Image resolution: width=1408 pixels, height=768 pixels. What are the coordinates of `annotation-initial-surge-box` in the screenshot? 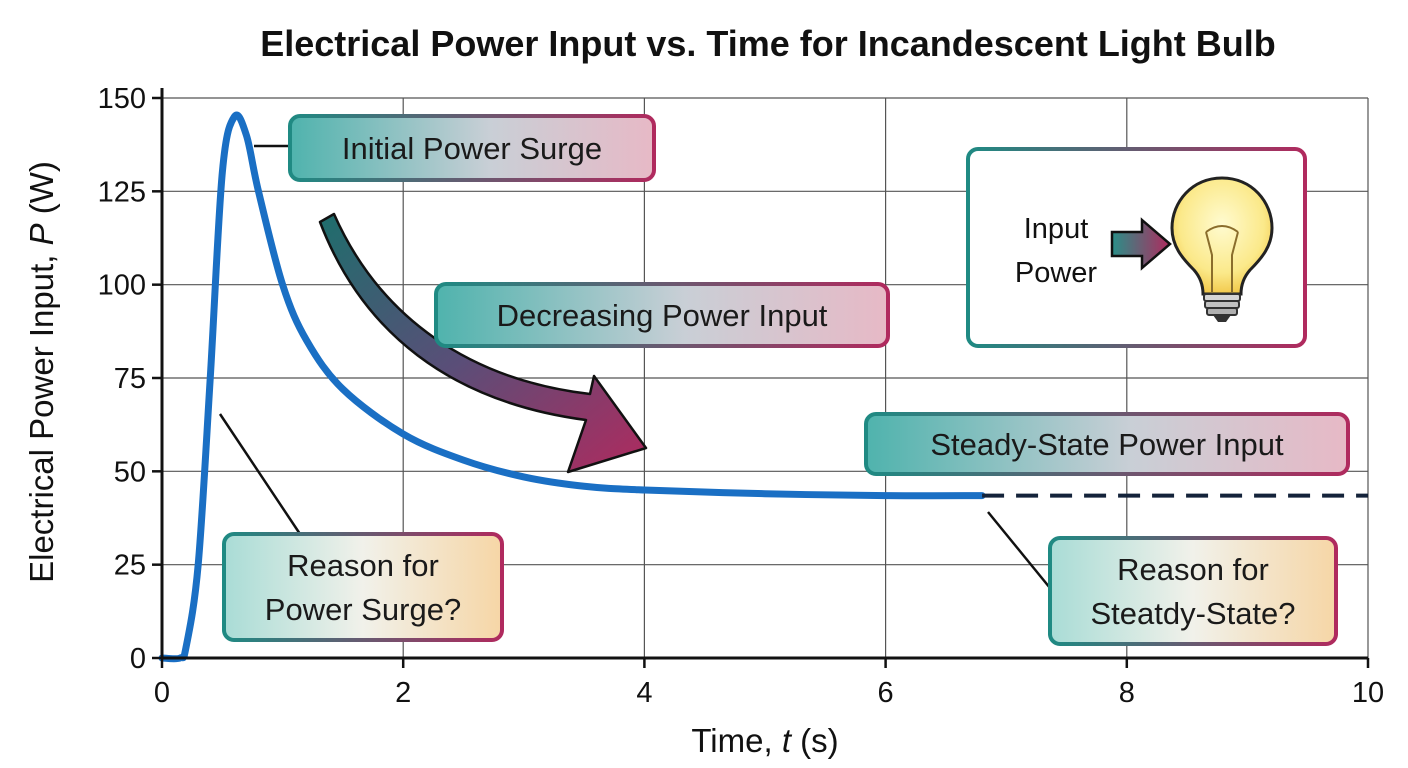 It's located at (472, 148).